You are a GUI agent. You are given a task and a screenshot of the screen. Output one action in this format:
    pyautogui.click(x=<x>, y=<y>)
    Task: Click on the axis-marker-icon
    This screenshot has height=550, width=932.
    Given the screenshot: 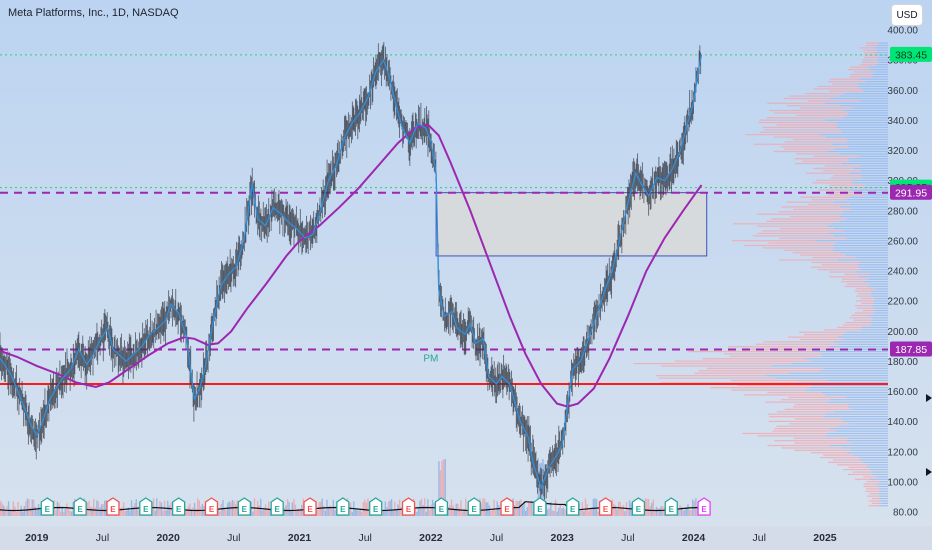 What is the action you would take?
    pyautogui.click(x=929, y=472)
    